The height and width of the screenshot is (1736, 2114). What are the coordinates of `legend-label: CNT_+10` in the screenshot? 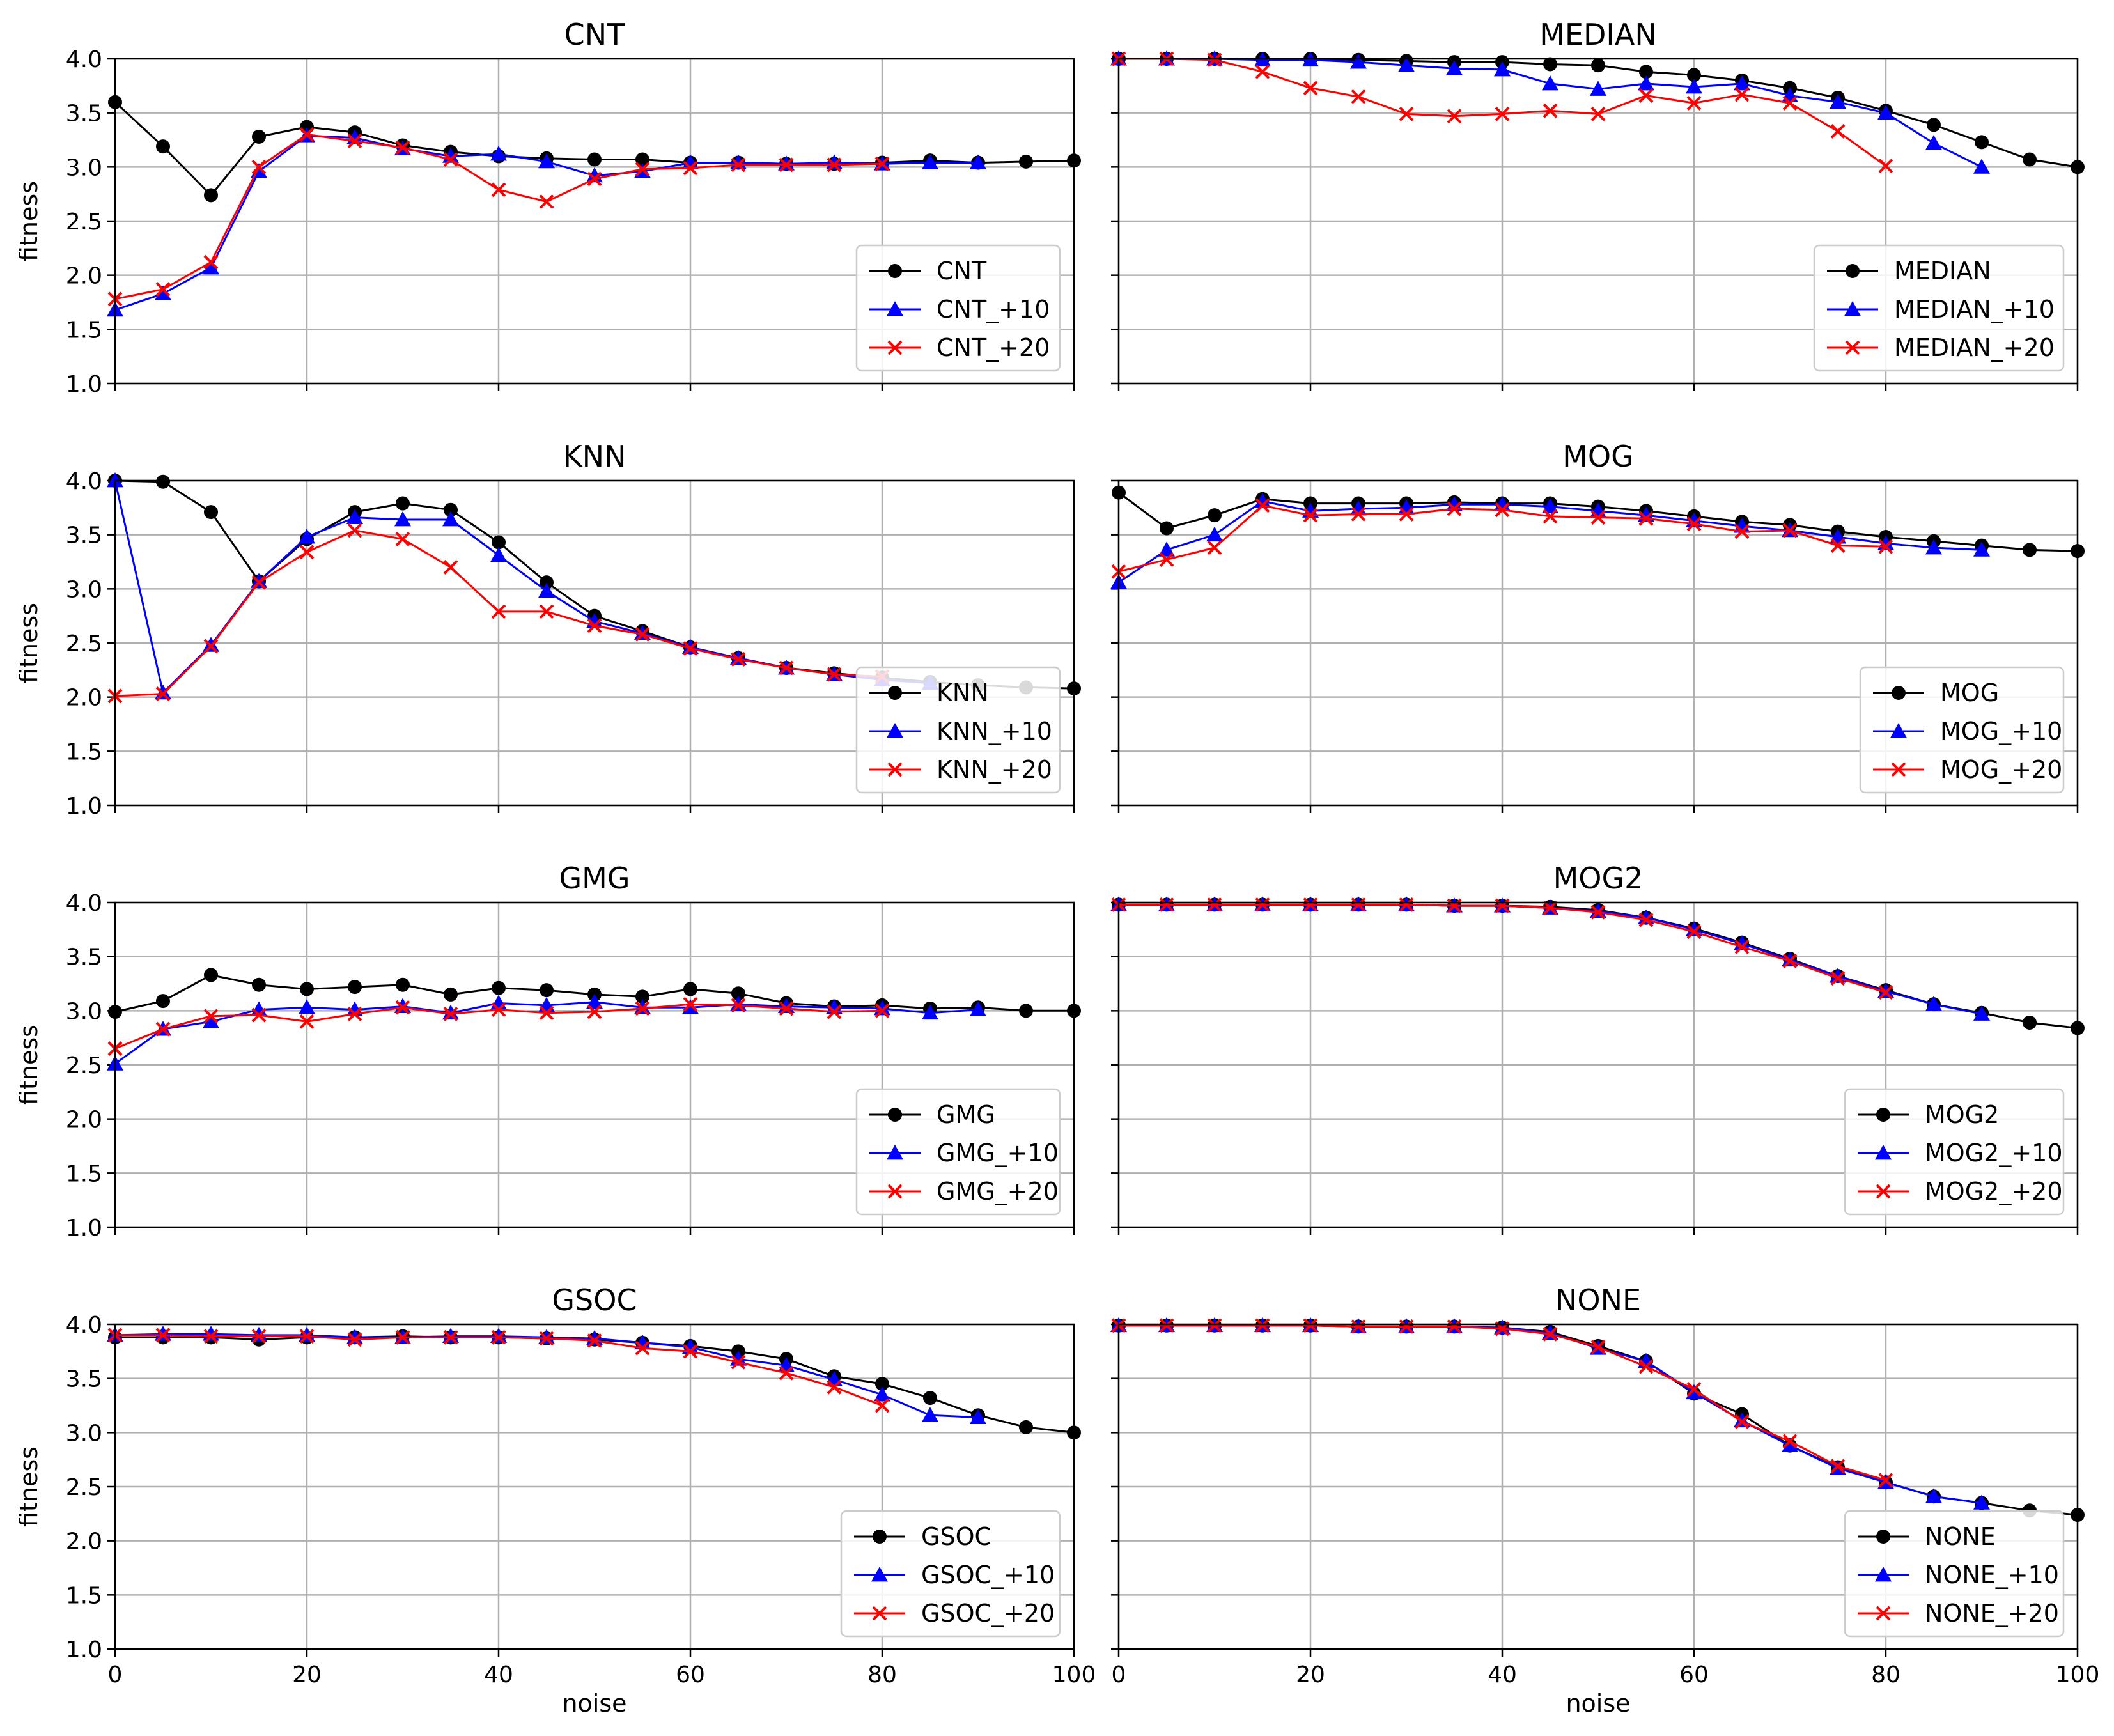 It's located at (993, 309).